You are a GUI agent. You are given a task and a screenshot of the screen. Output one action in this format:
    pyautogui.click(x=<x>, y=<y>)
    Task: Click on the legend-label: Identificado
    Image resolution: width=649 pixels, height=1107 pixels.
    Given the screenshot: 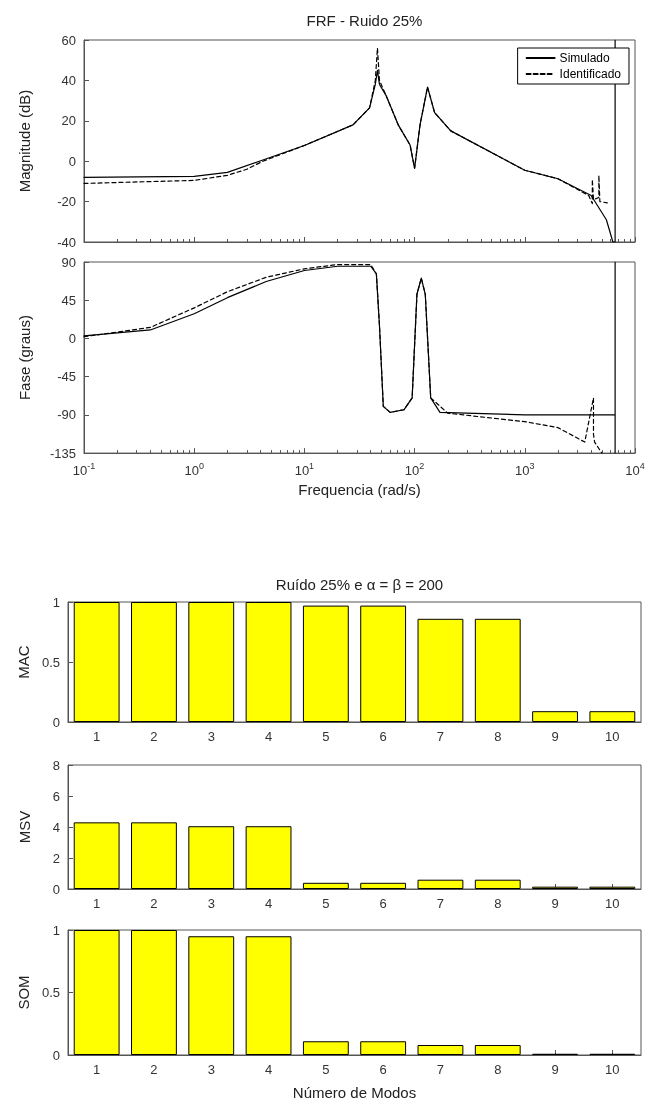 What is the action you would take?
    pyautogui.click(x=590, y=74)
    